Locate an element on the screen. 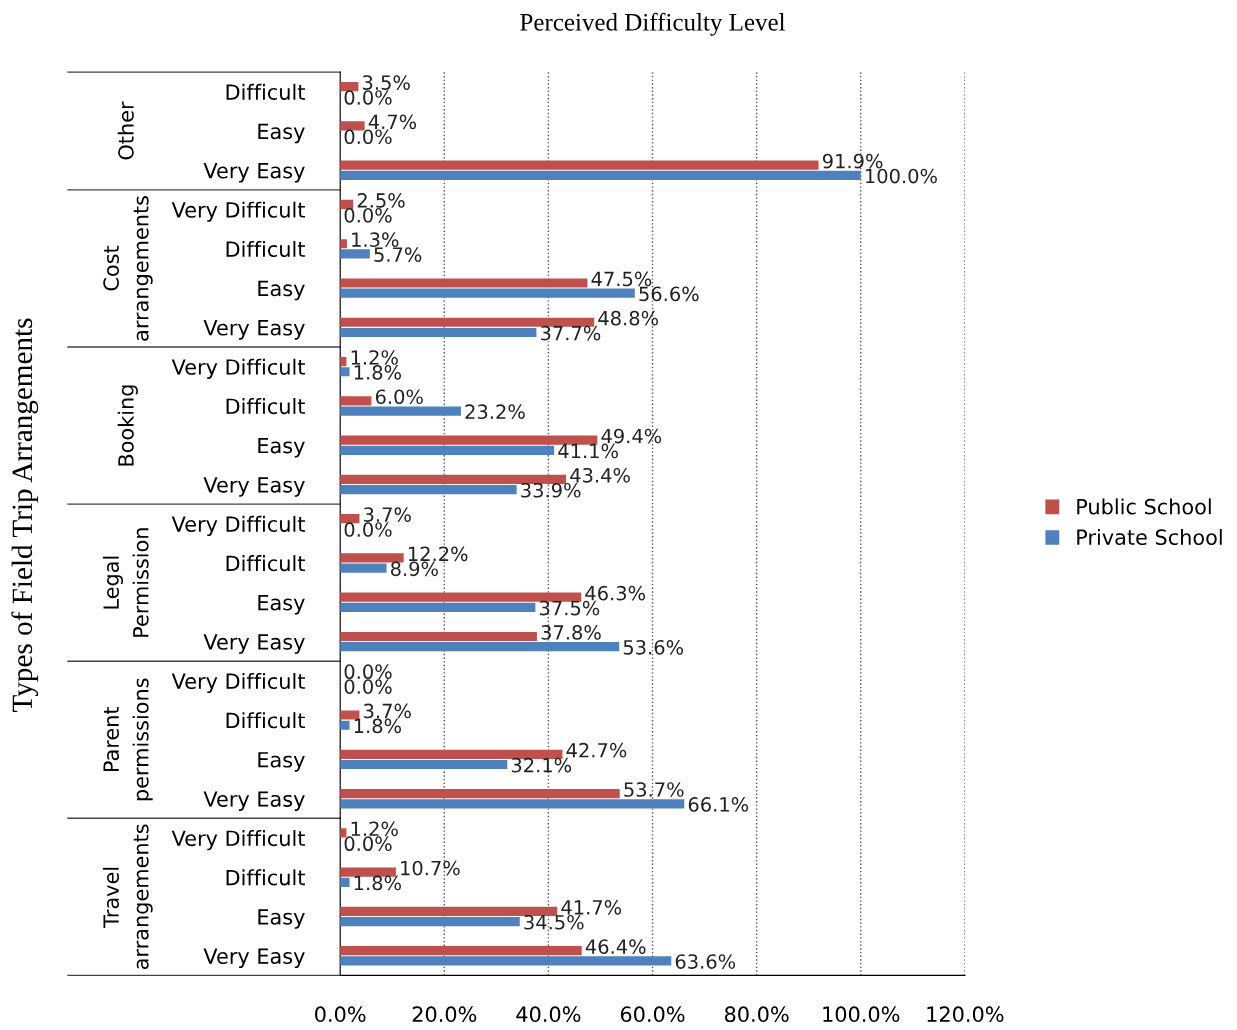  x-tick-label: 60.0% is located at coordinates (652, 1014).